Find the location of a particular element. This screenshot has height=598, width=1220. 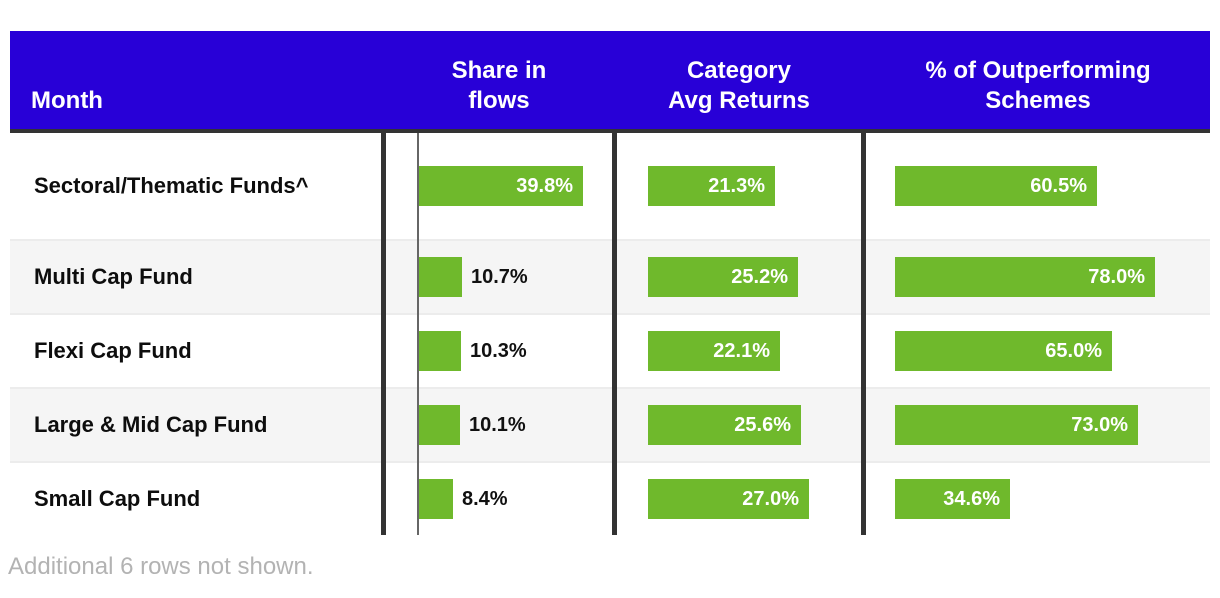

share-in-flows-bar: 10.1% is located at coordinates (439, 425).